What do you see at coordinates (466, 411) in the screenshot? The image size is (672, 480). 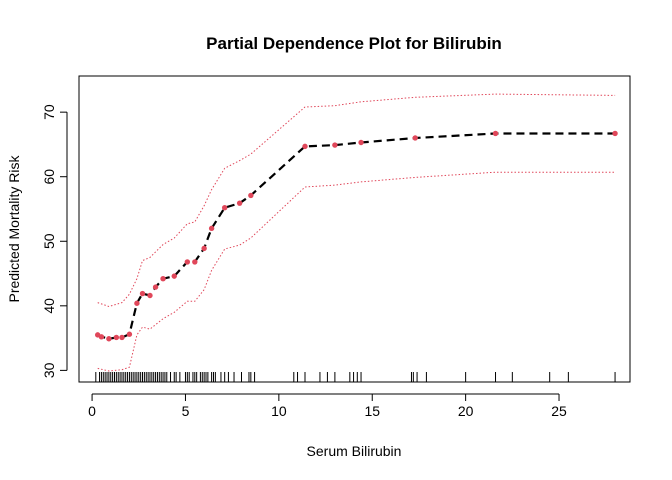 I see `x-tick-label: 20` at bounding box center [466, 411].